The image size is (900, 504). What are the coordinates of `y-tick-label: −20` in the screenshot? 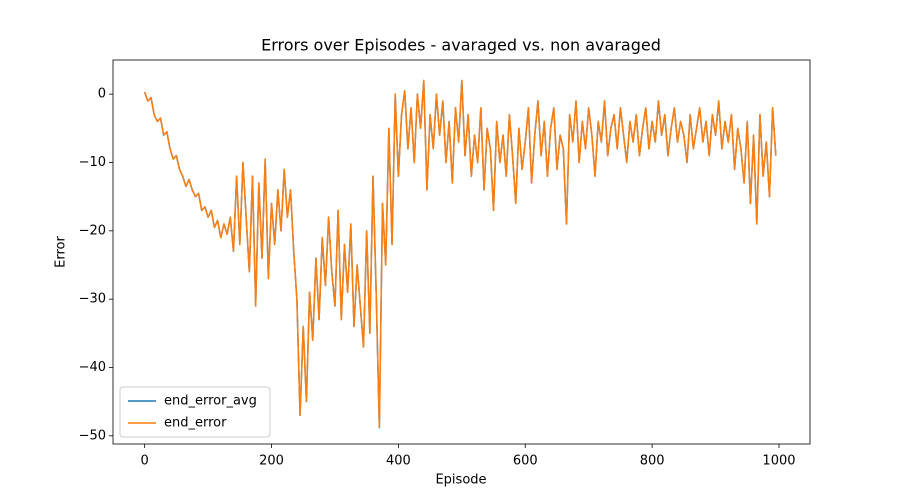 It's located at (92, 230).